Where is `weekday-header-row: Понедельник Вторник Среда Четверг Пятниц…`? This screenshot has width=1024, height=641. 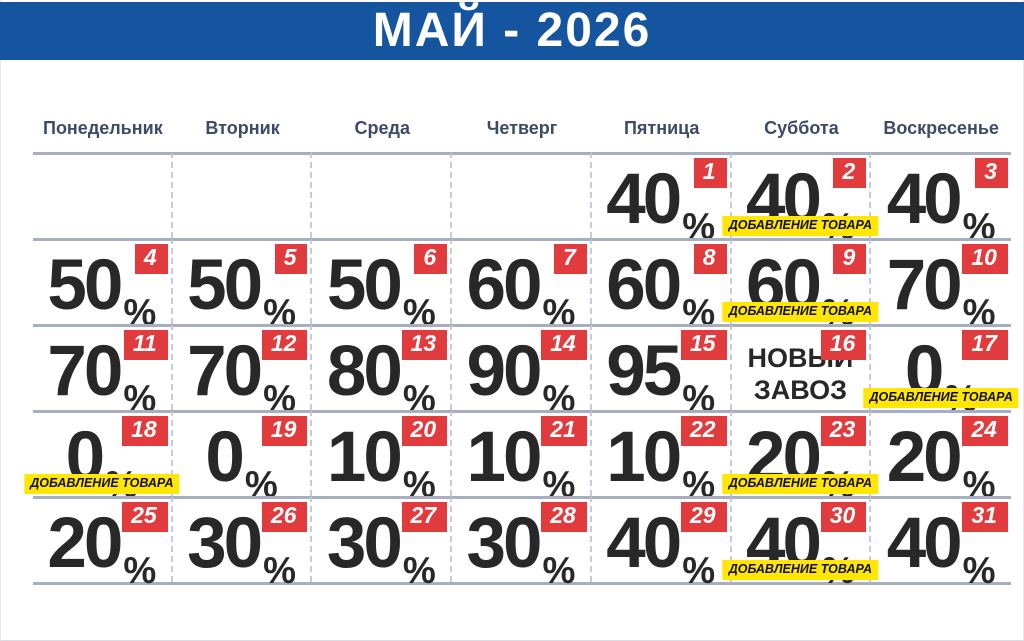
weekday-header-row: Понедельник Вторник Среда Четверг Пятниц… is located at coordinates (522, 128).